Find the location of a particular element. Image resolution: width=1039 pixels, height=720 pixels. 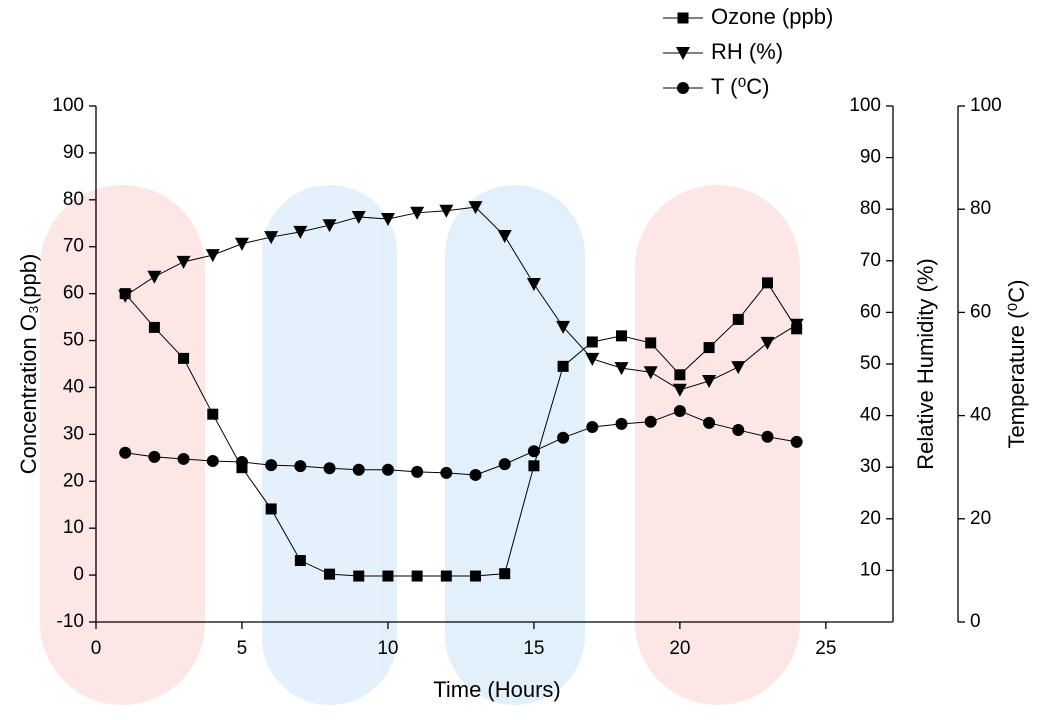

y2-tick-label: 100 is located at coordinates (865, 105).